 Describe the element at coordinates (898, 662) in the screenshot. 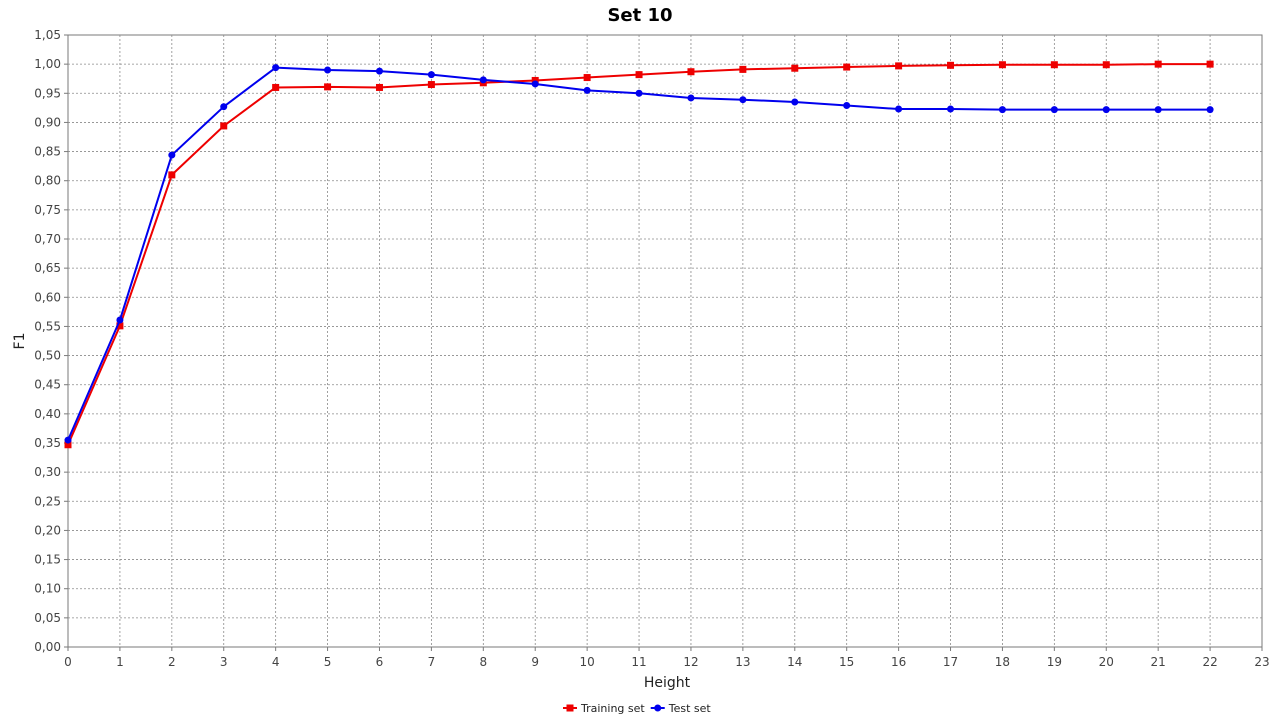

I see `x-tick-label: 16` at that location.